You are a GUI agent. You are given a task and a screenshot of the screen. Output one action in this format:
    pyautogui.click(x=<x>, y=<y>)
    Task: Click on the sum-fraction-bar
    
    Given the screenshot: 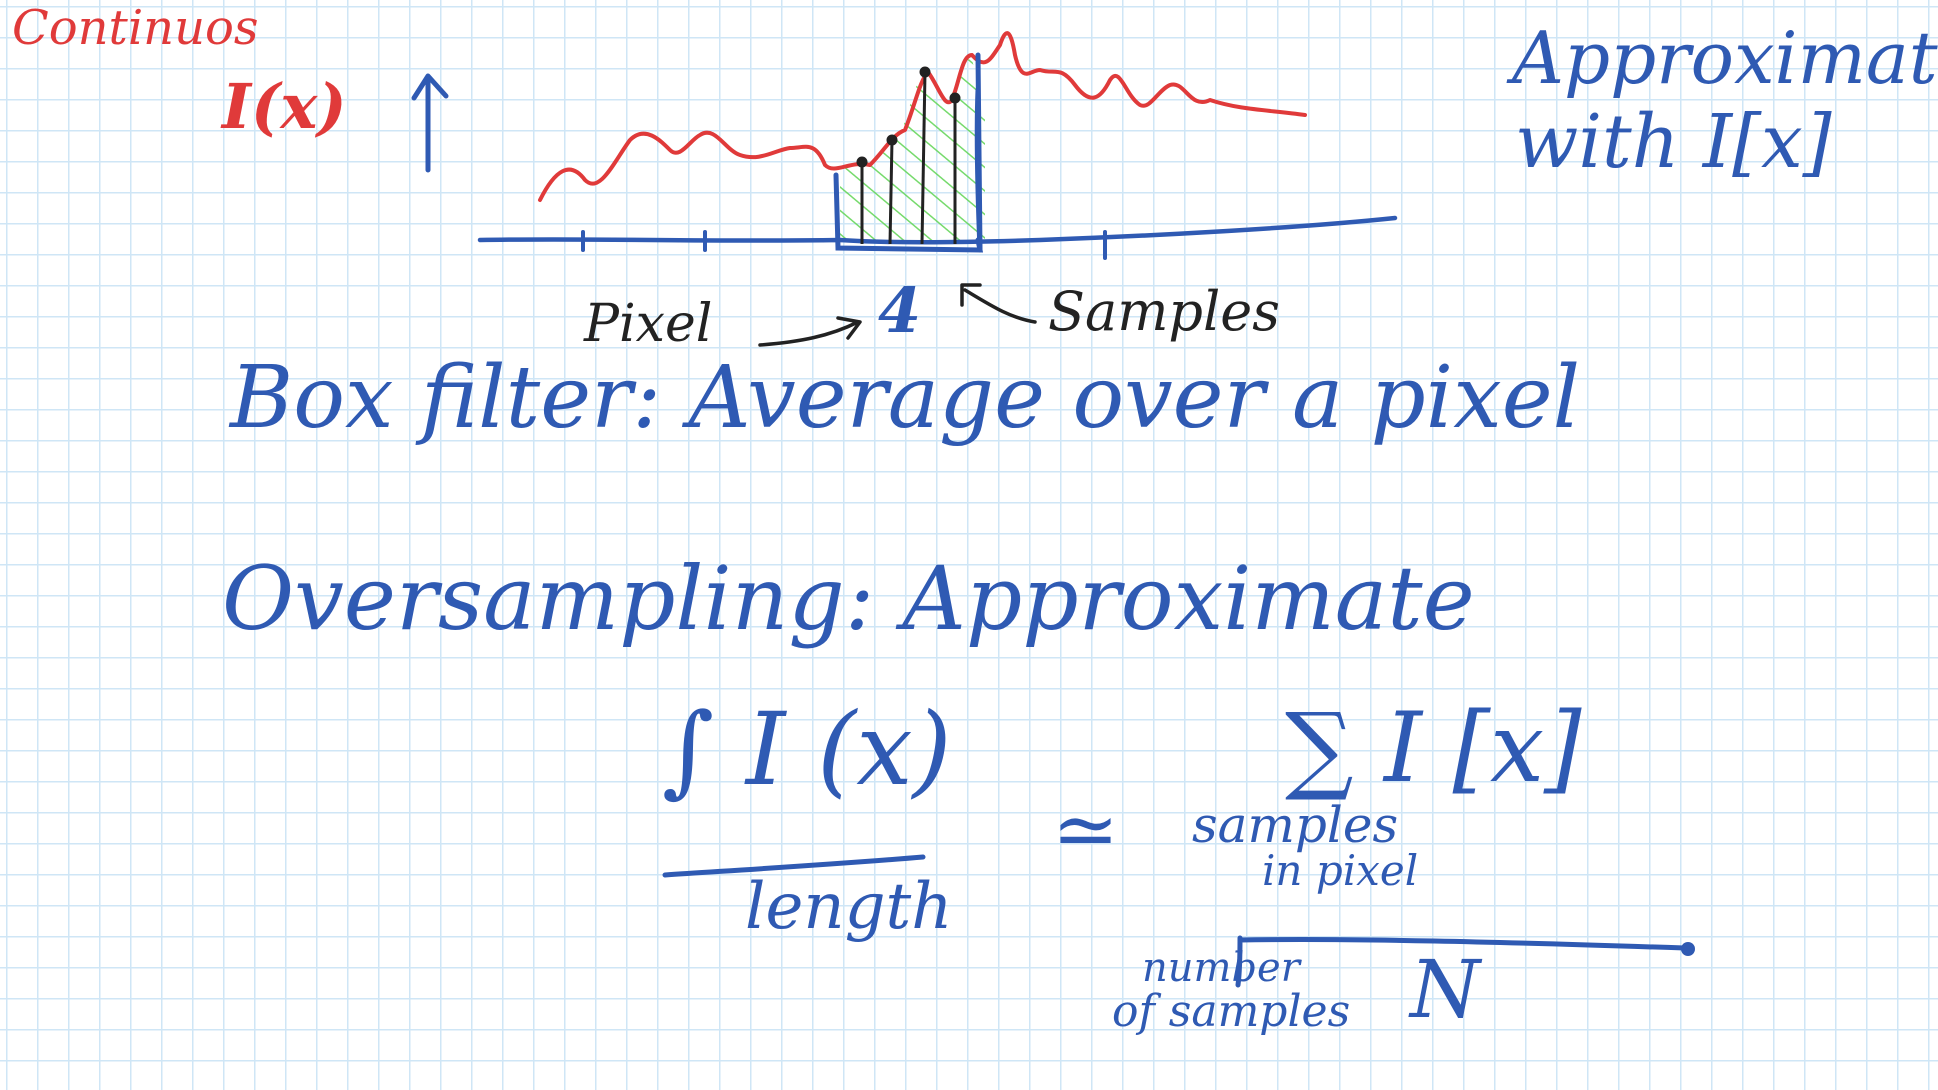 What is the action you would take?
    pyautogui.click(x=1461, y=961)
    